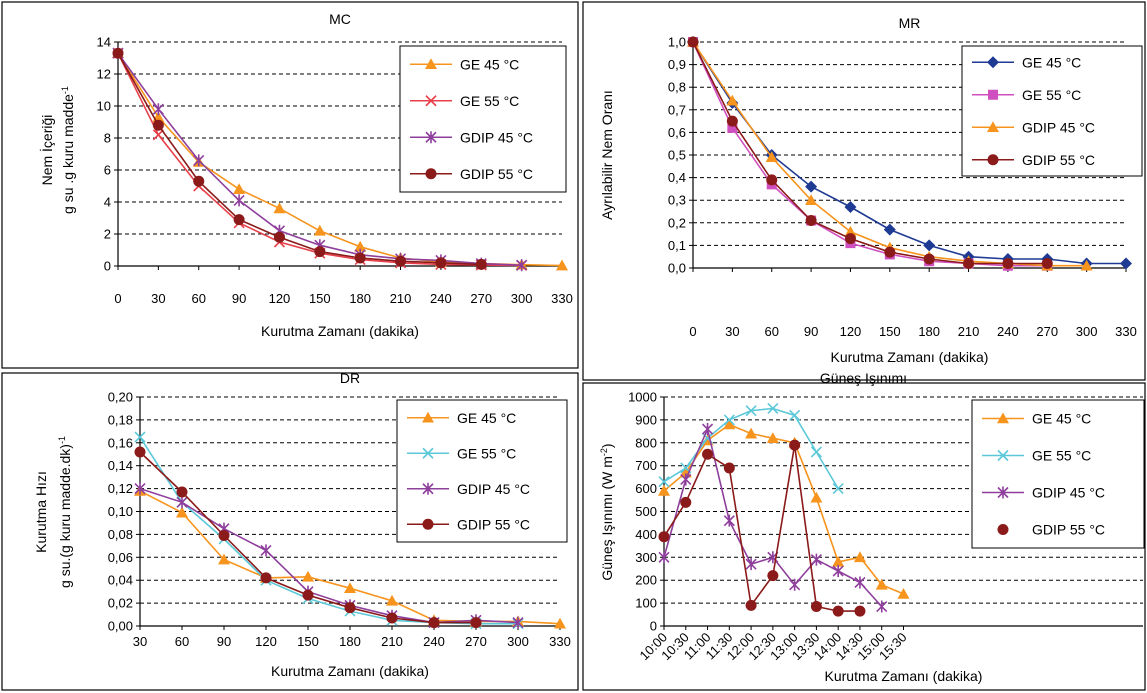 This screenshot has height=693, width=1147. What do you see at coordinates (350, 378) in the screenshot?
I see `chart-title: DR` at bounding box center [350, 378].